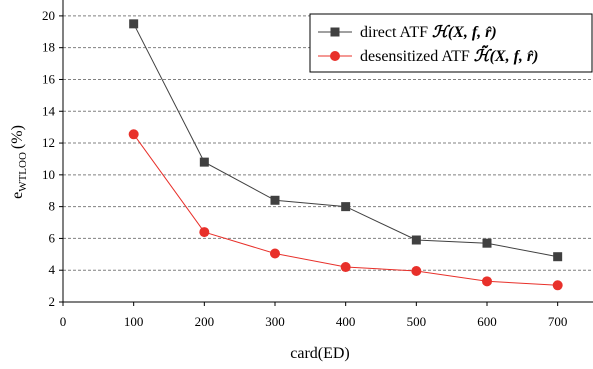  Describe the element at coordinates (49, 158) in the screenshot. I see `y-tick-labels: 2 4 6 8 10 12 14 16 18 20` at that location.